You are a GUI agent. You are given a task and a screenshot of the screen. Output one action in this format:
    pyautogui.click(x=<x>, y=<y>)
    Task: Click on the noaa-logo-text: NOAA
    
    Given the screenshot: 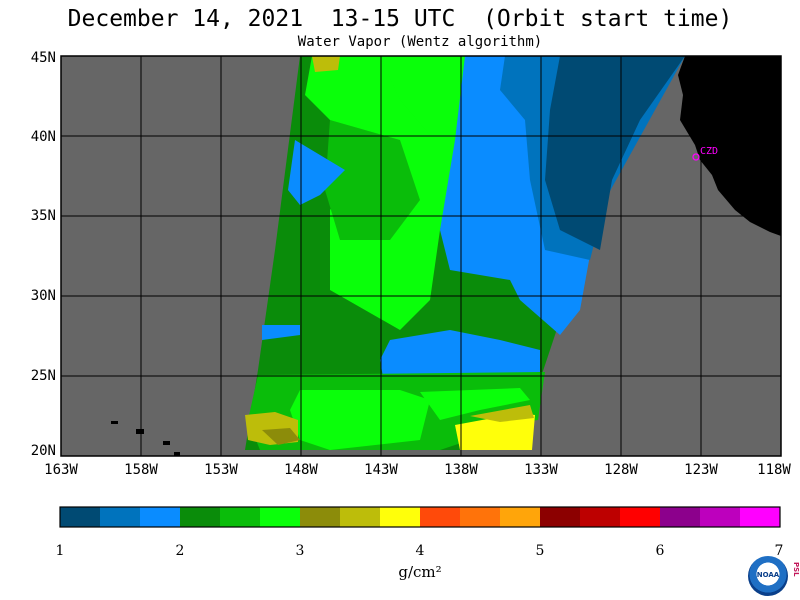 What is the action you would take?
    pyautogui.click(x=768, y=575)
    